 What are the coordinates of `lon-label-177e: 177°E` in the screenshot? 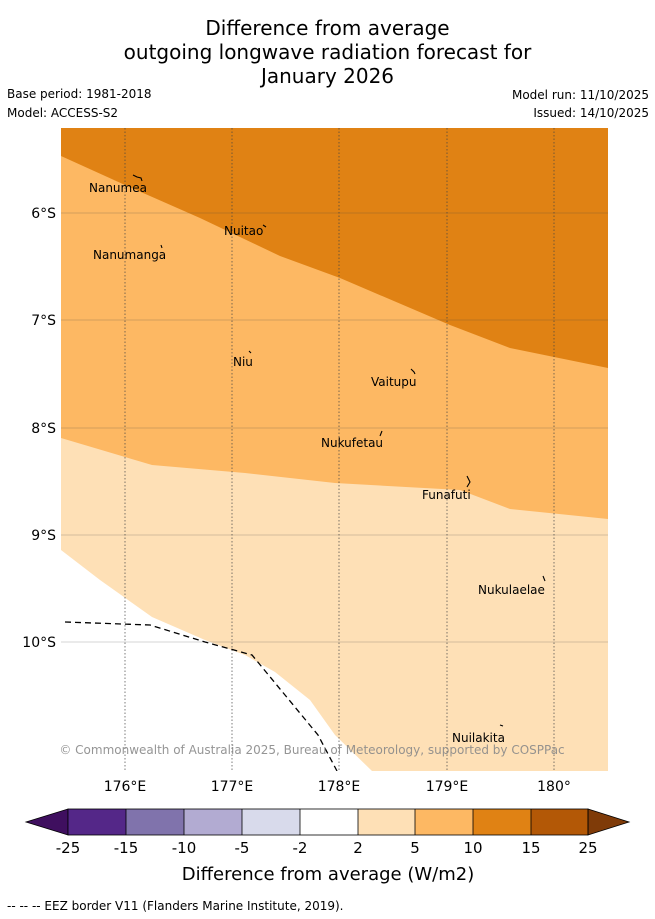 It's located at (232, 787).